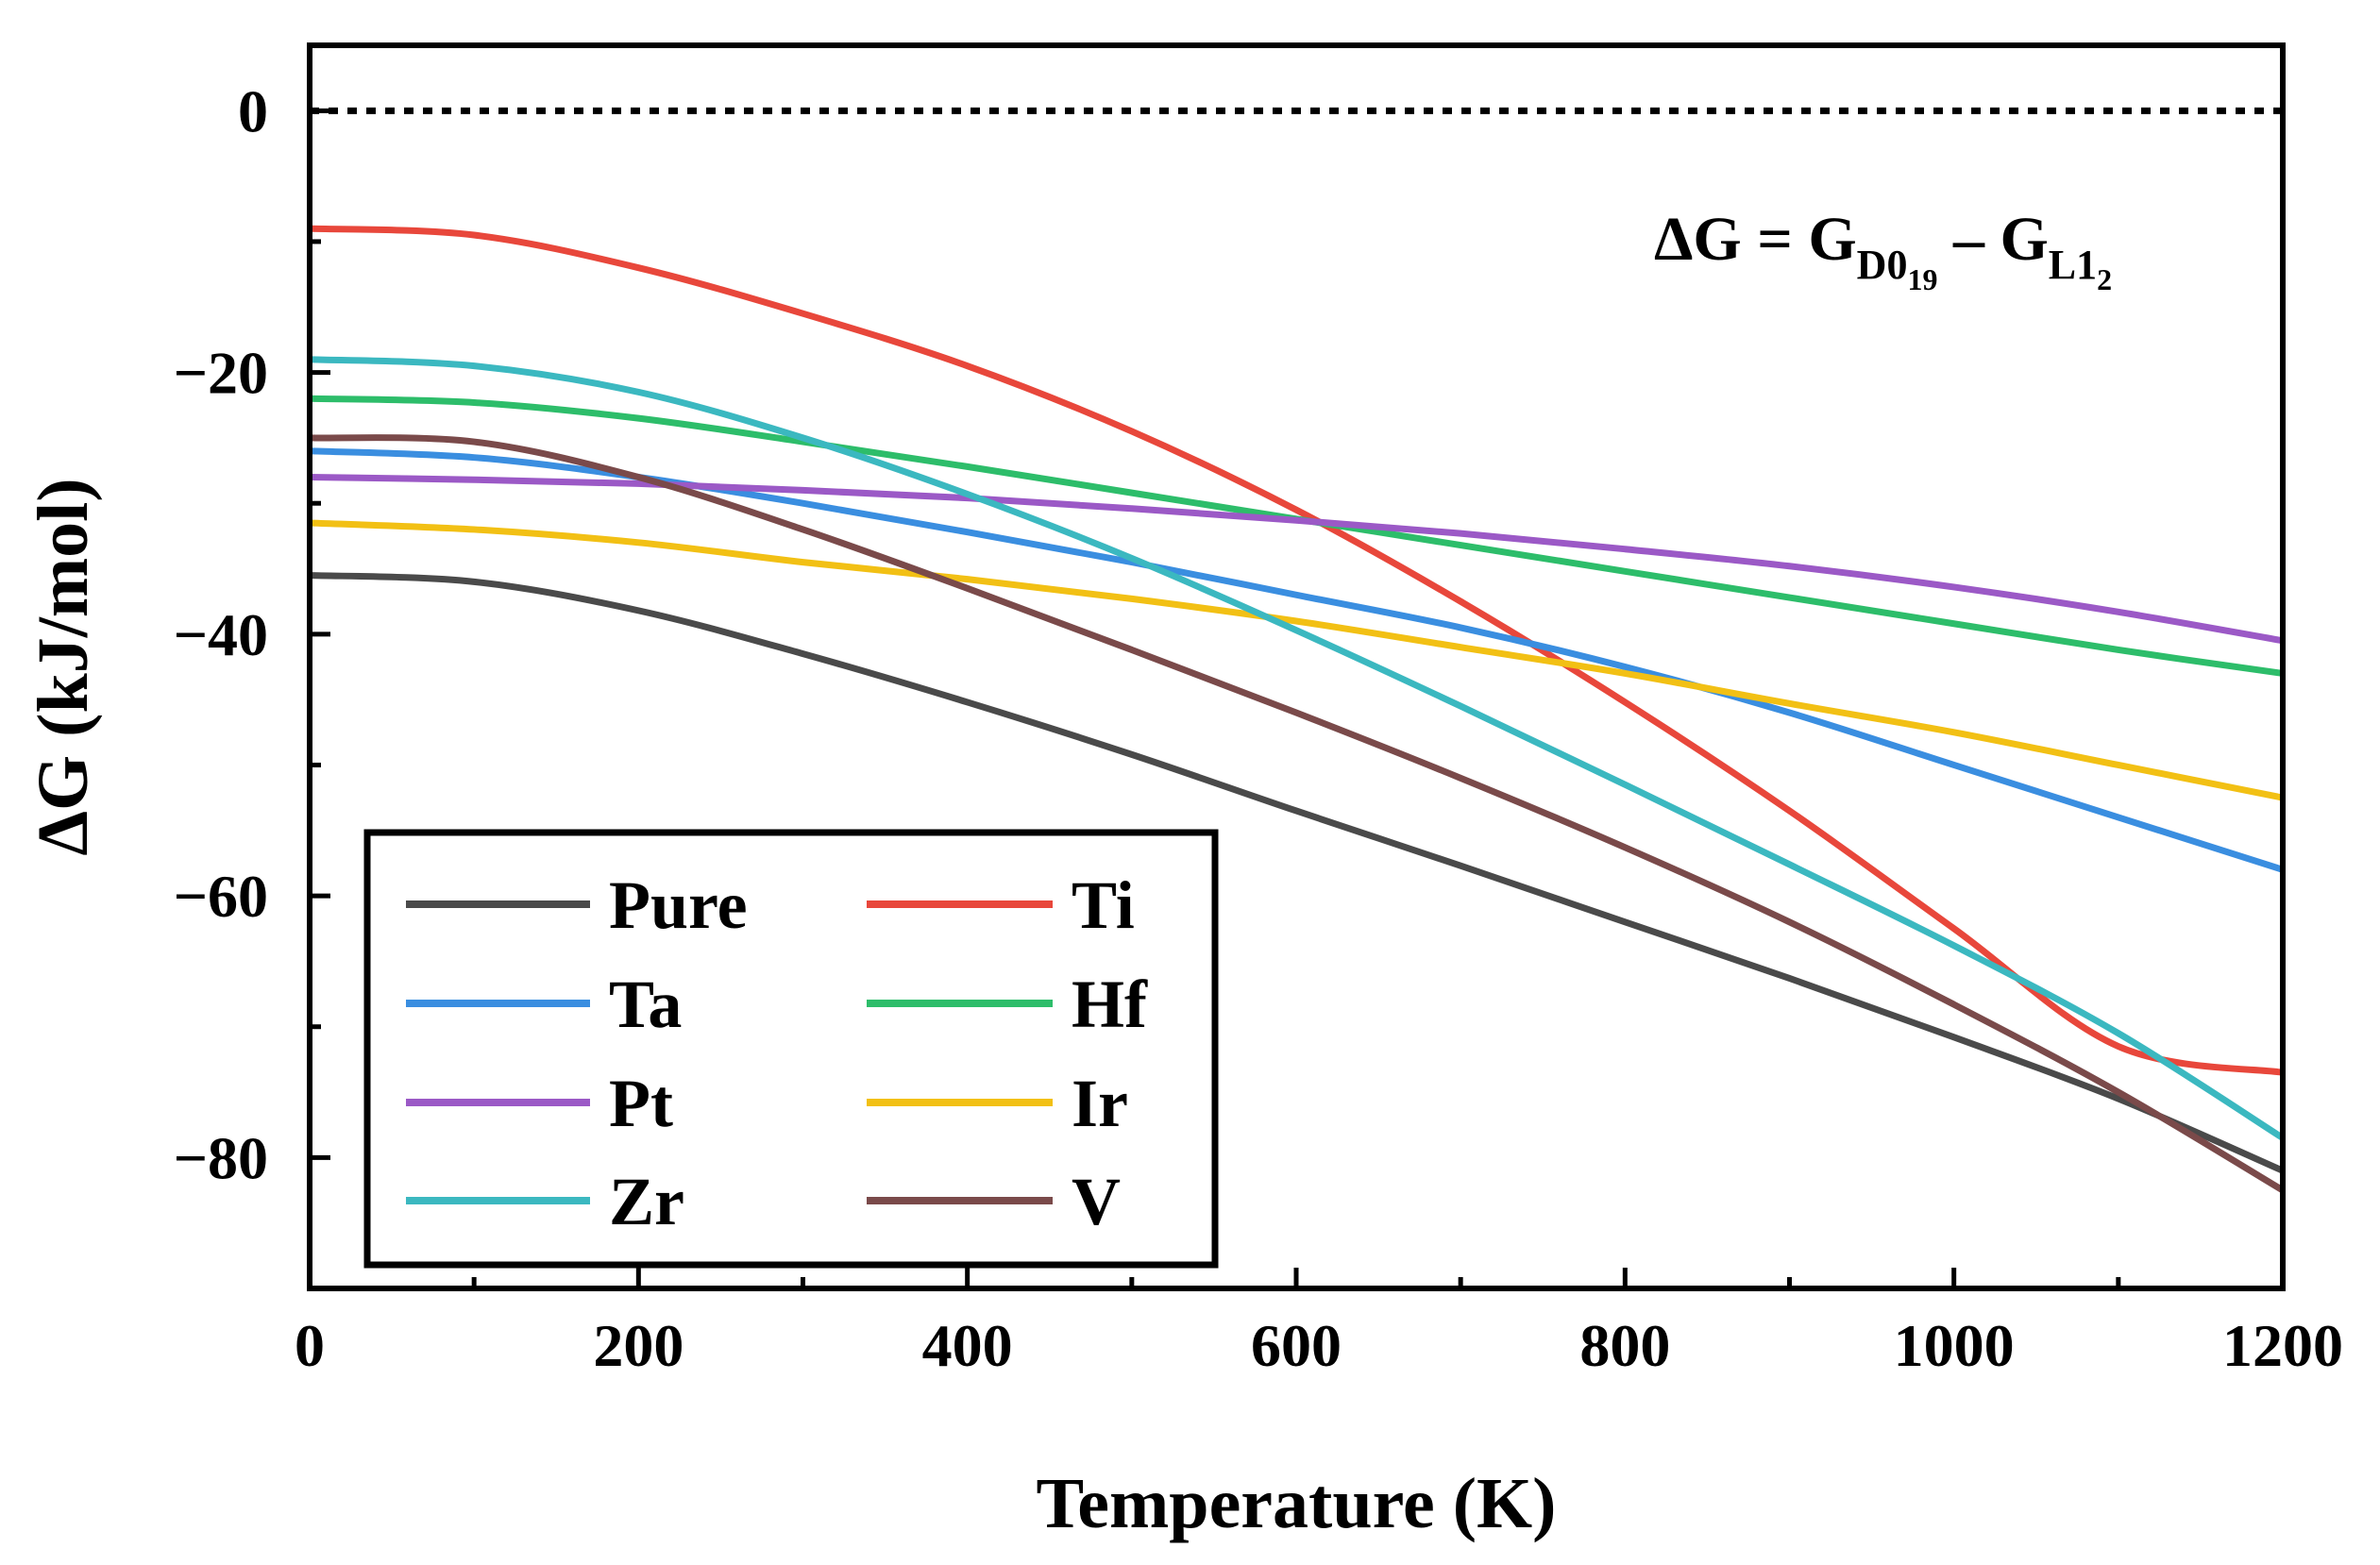  I want to click on y-tick-label: −20, so click(221, 373).